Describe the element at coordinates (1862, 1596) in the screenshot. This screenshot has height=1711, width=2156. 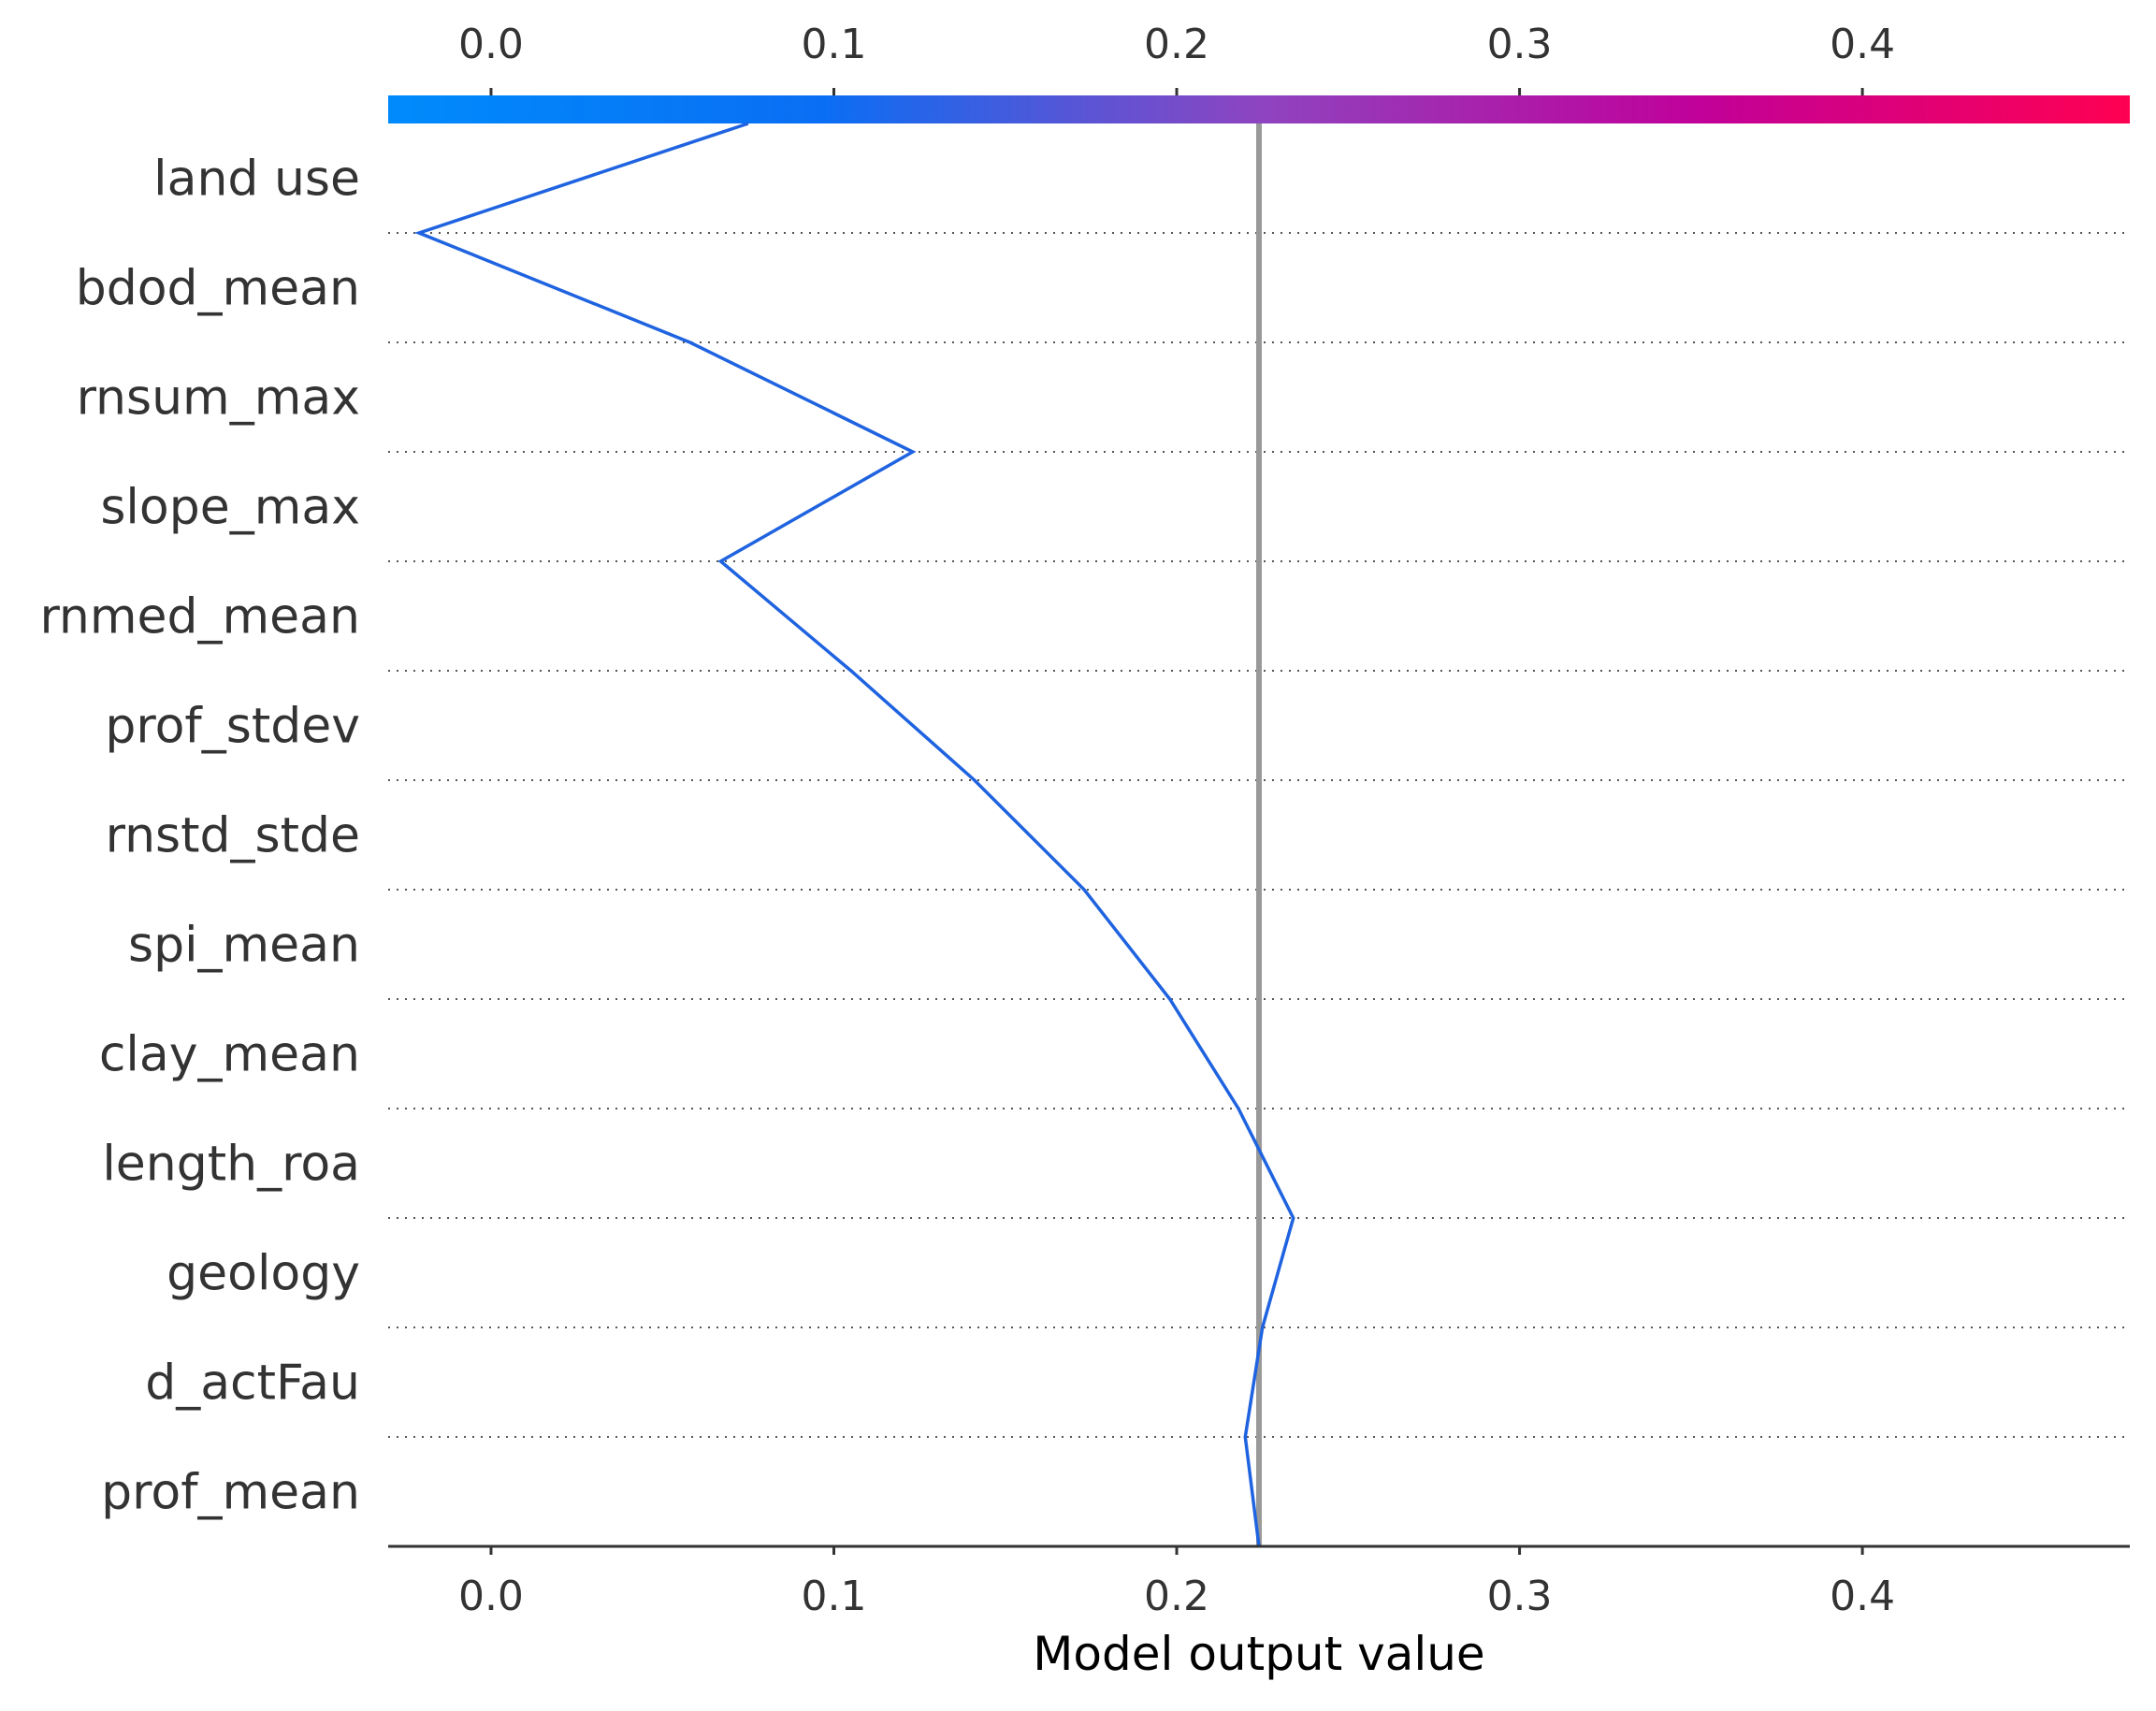
I see `bottom-tick-label: 0.4` at that location.